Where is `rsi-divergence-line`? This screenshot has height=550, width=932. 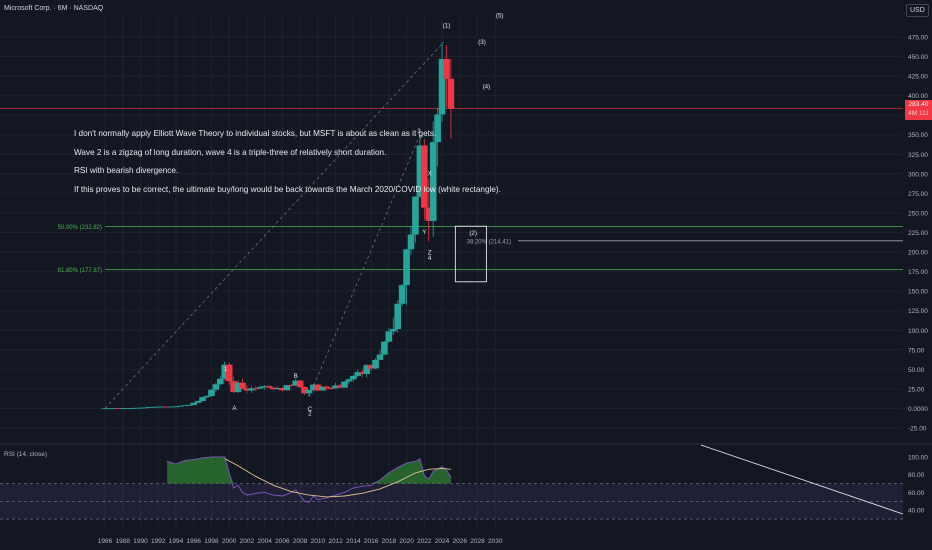
rsi-divergence-line is located at coordinates (802, 479).